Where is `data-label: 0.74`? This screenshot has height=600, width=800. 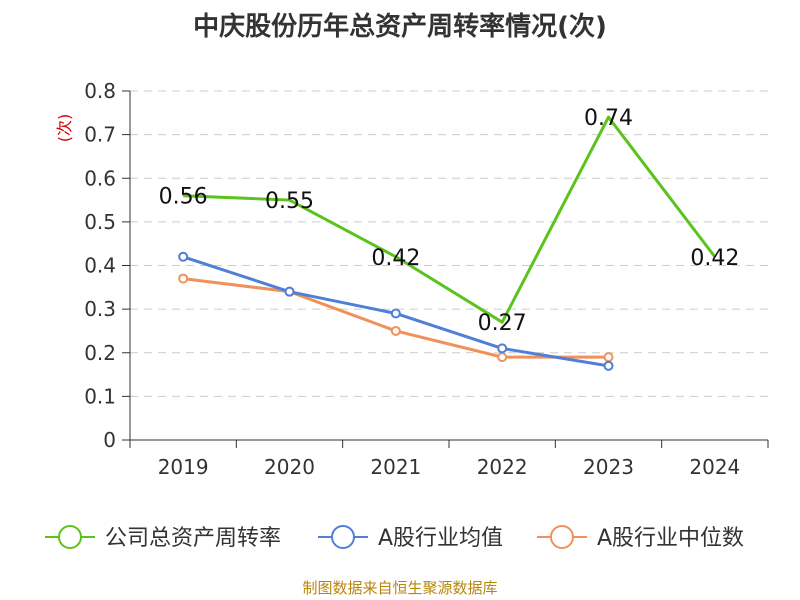
data-label: 0.74 is located at coordinates (608, 118).